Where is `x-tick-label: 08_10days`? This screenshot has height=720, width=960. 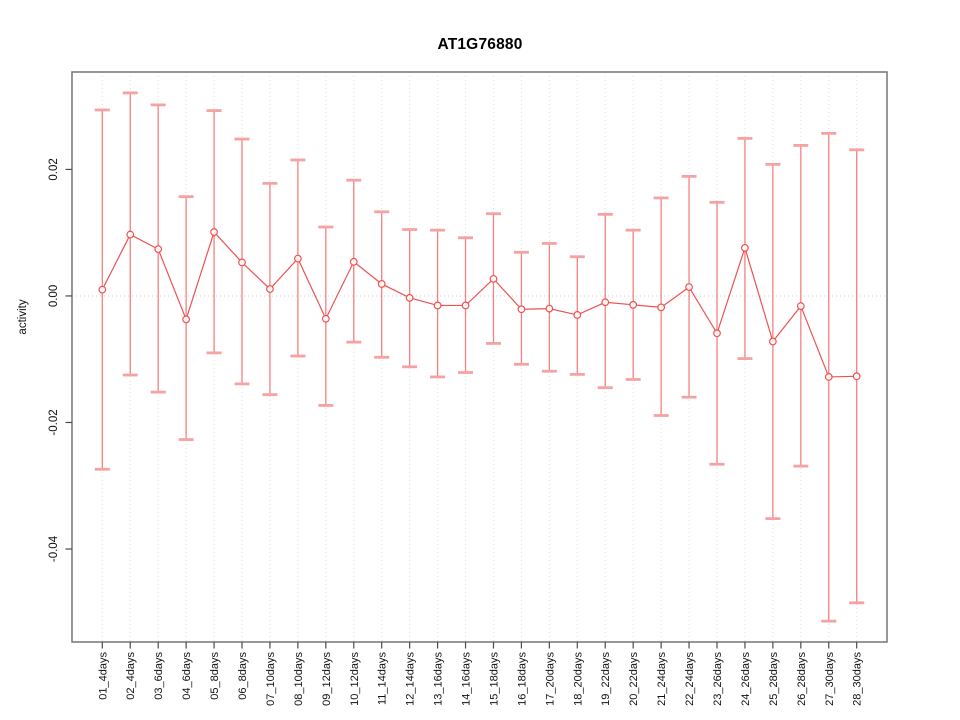
x-tick-label: 08_10days is located at coordinates (299, 679).